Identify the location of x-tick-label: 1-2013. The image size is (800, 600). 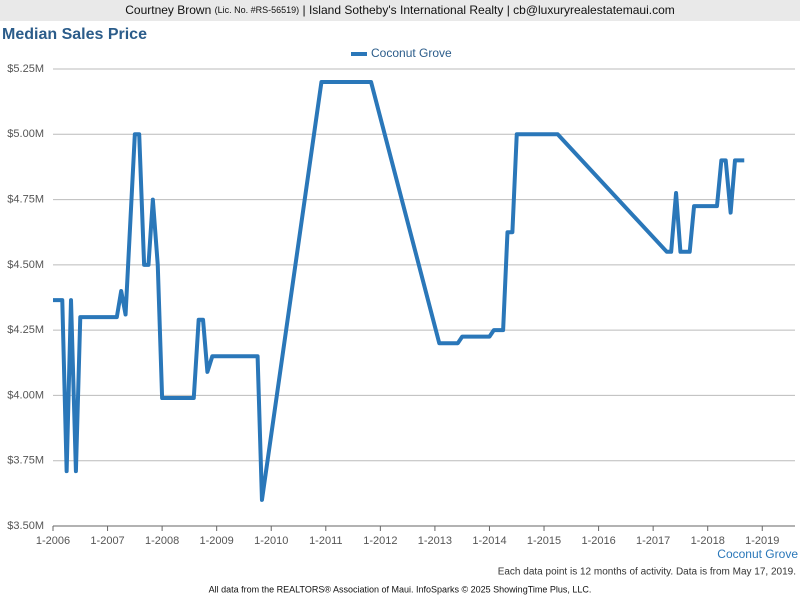
(435, 541).